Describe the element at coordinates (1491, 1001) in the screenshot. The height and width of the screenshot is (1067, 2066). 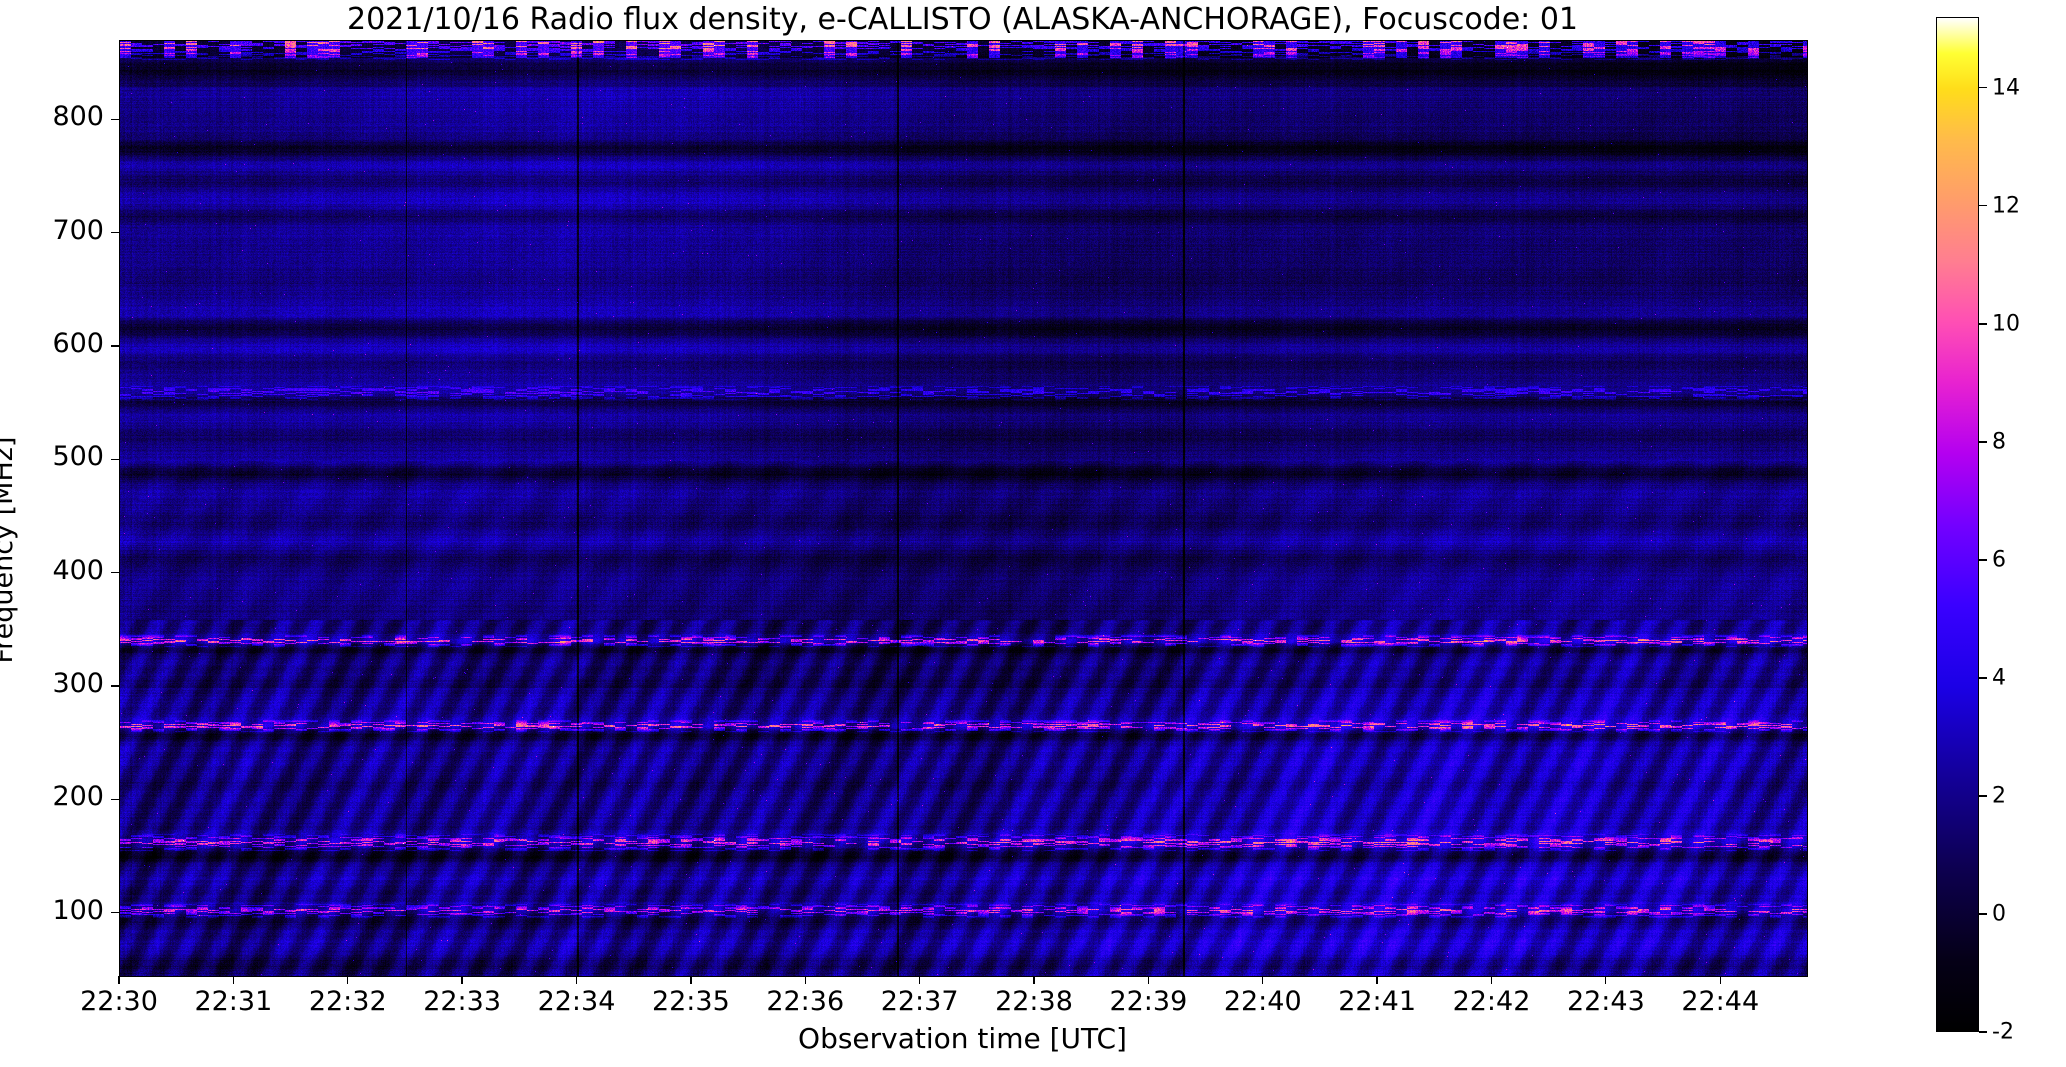
I see `x-tick-label: 22:42` at that location.